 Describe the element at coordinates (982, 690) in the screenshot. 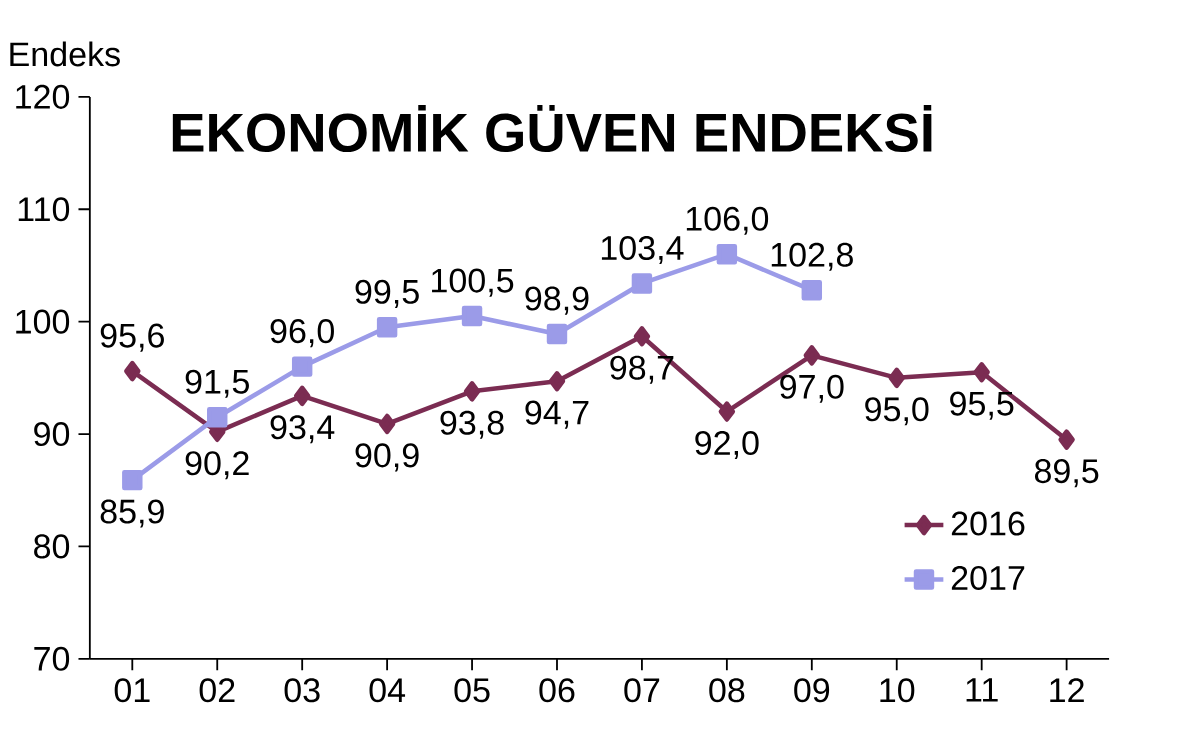

I see `x-tick-label: 11` at that location.